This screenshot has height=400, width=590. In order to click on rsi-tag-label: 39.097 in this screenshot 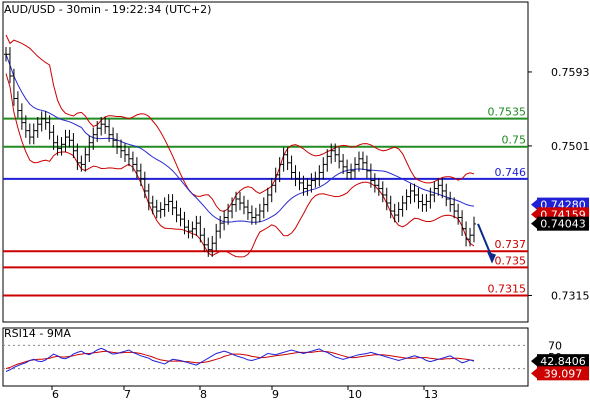, I will do `click(563, 373)`.